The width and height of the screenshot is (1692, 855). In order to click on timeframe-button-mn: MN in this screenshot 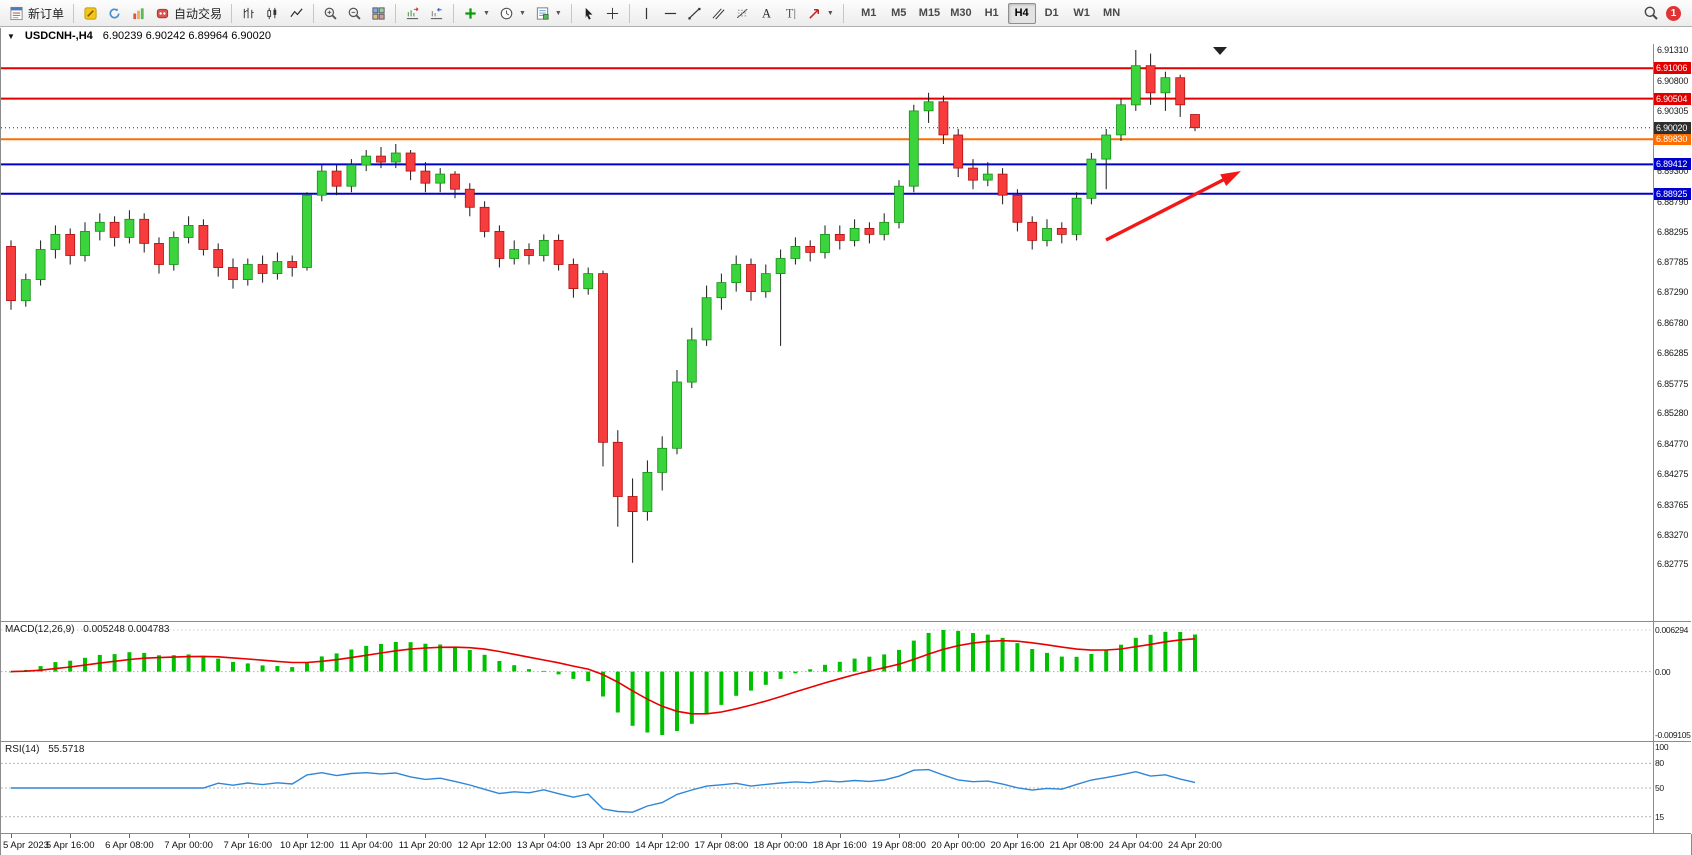, I will do `click(1112, 13)`.